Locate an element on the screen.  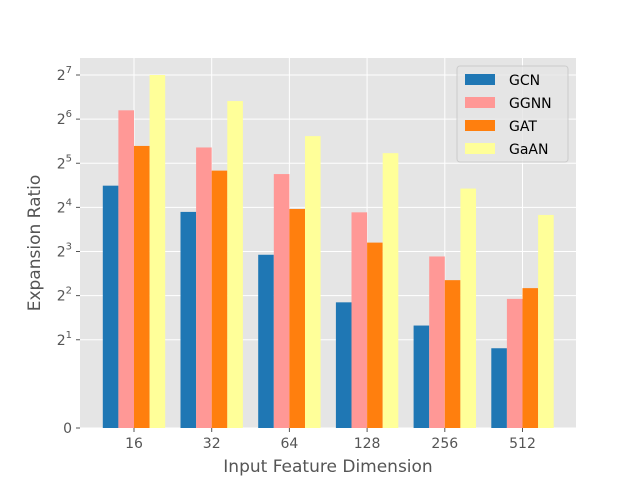
legend-swatch-ggnn is located at coordinates (480, 102).